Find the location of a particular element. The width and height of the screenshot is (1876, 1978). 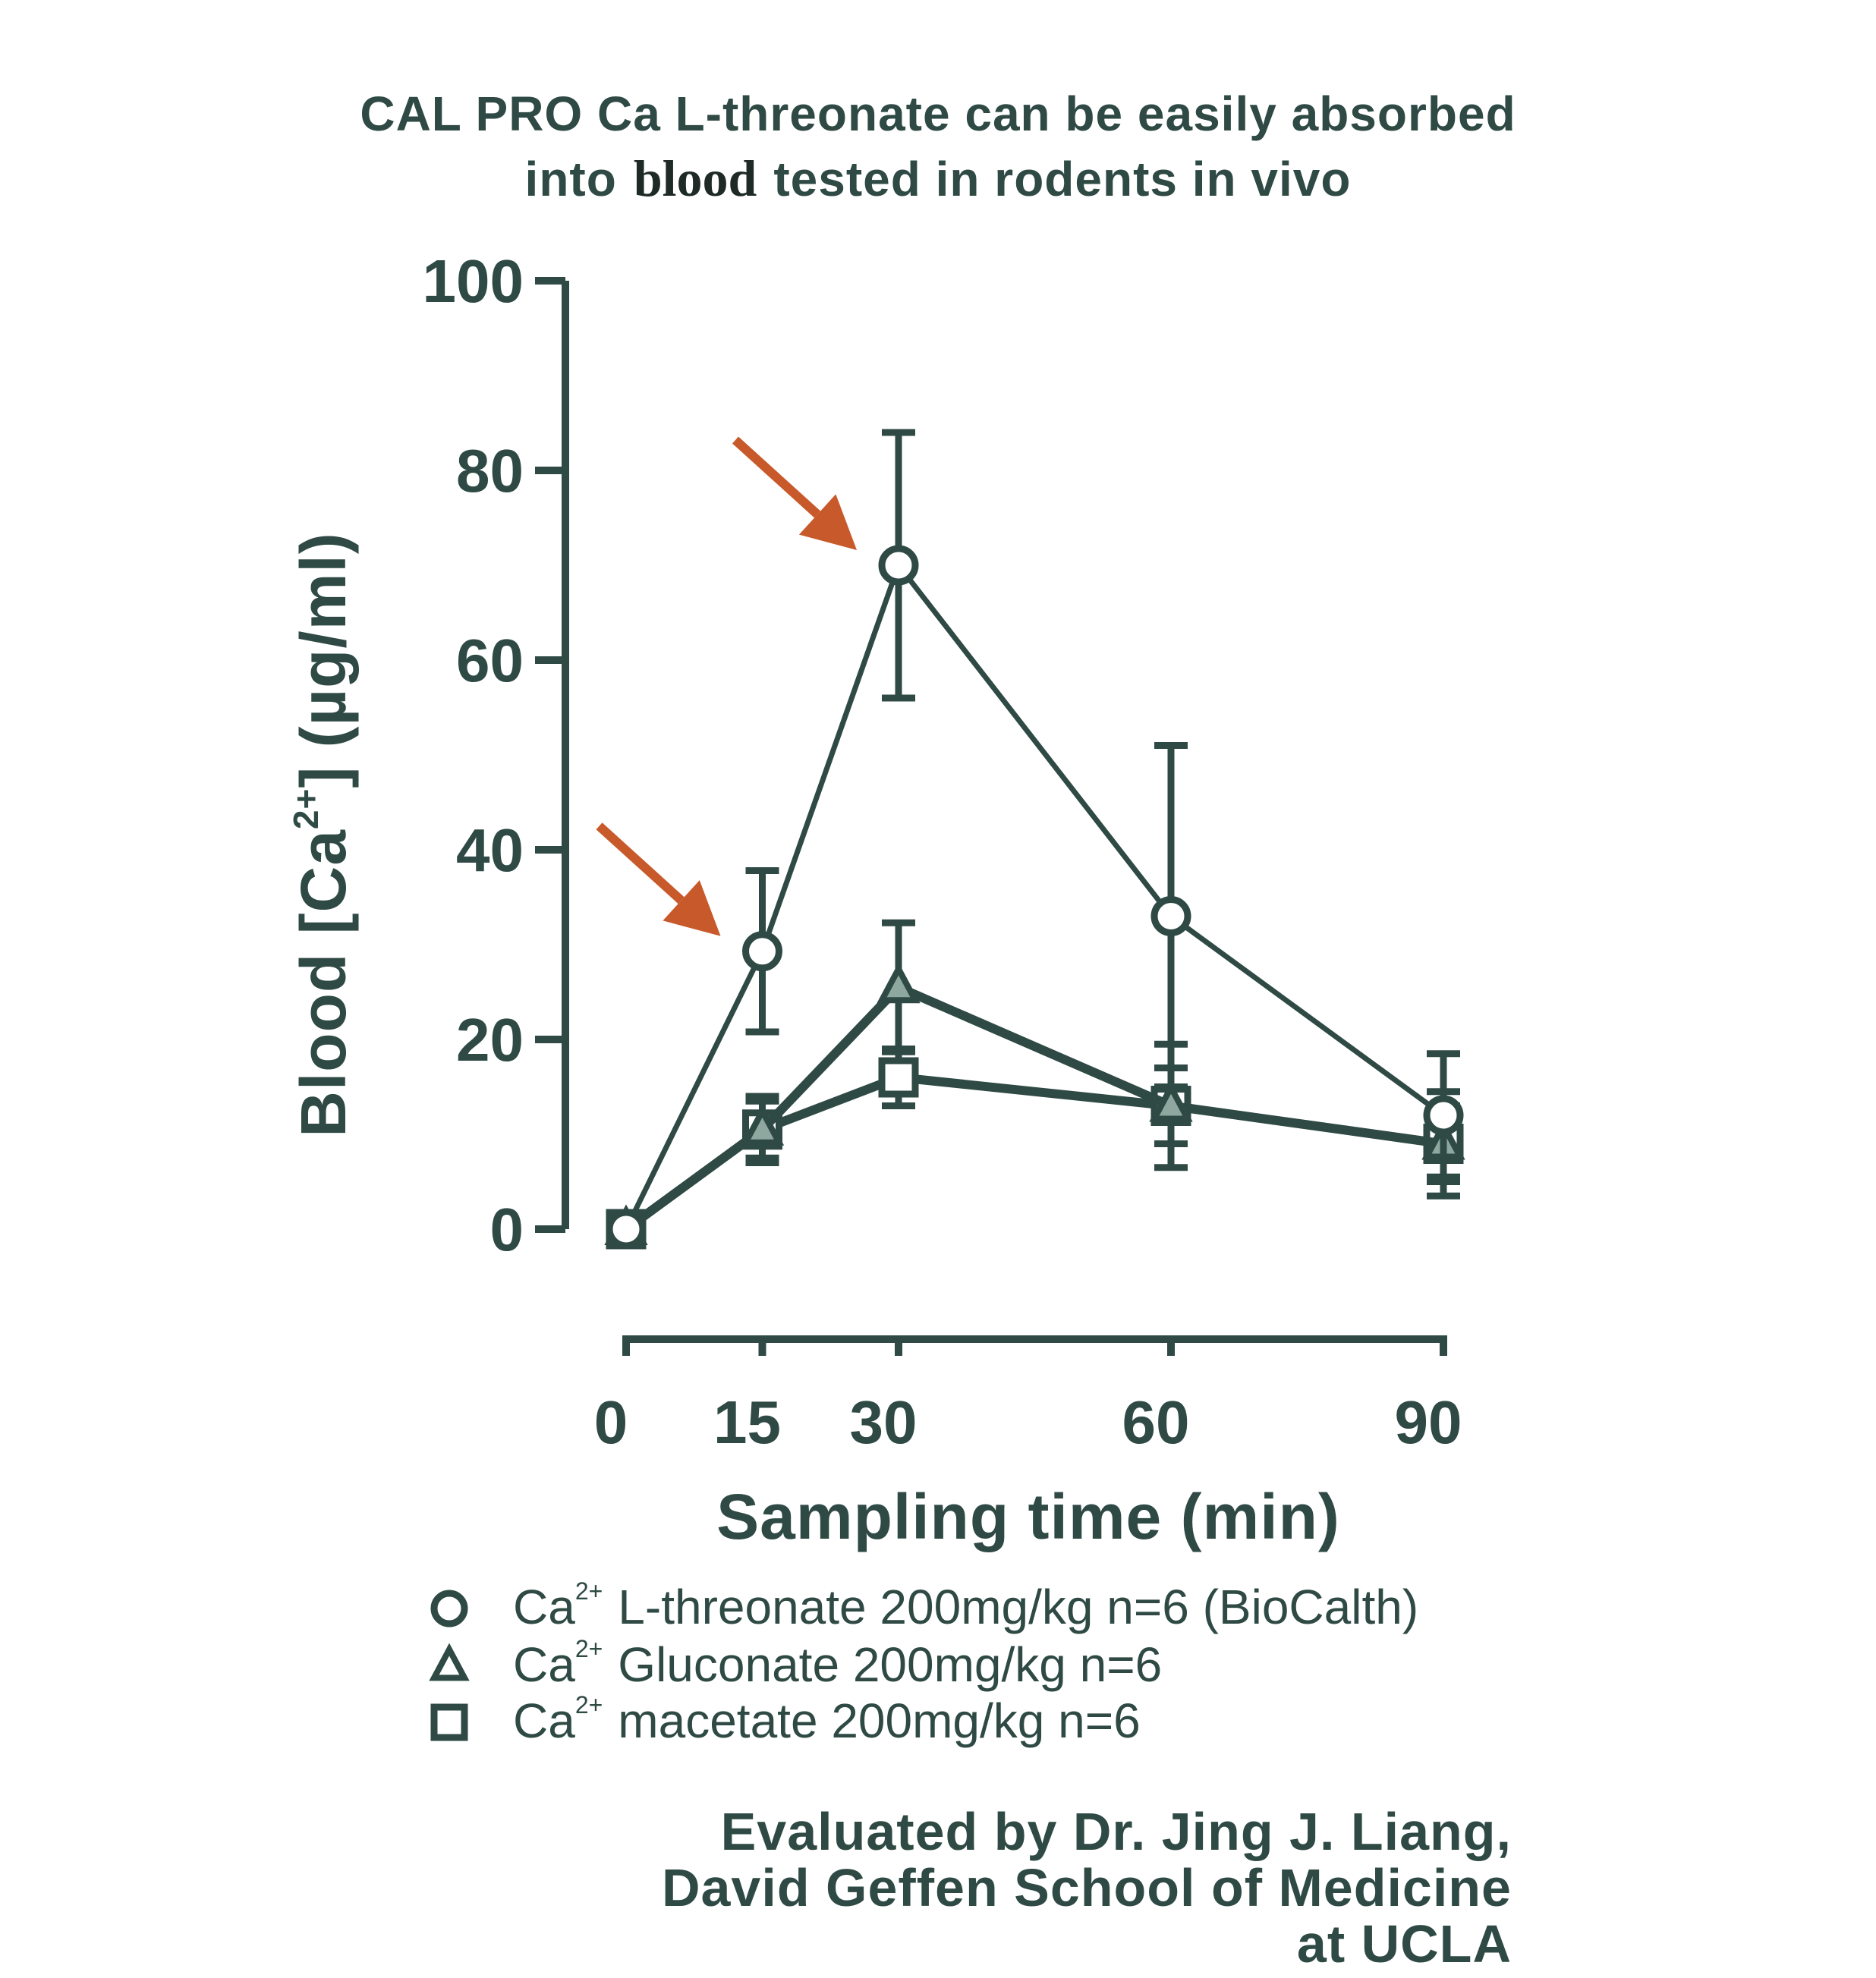

title-line-2: into blood tested in rodents in vivo is located at coordinates (938, 178).